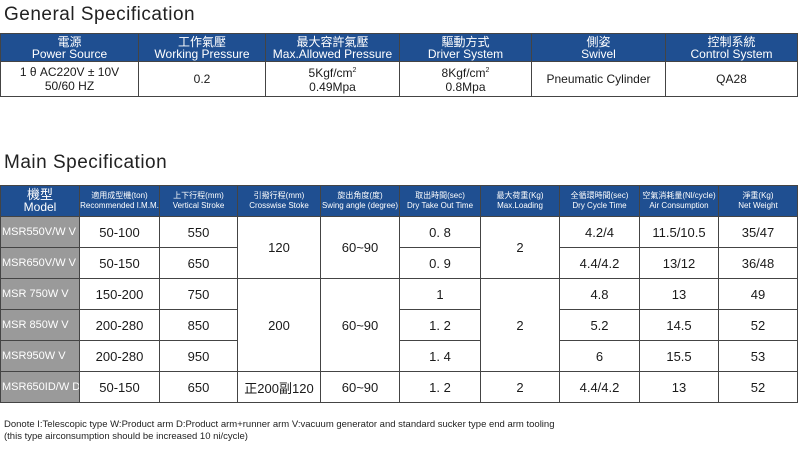  Describe the element at coordinates (731, 79) in the screenshot. I see `control-system-value: QA28` at that location.